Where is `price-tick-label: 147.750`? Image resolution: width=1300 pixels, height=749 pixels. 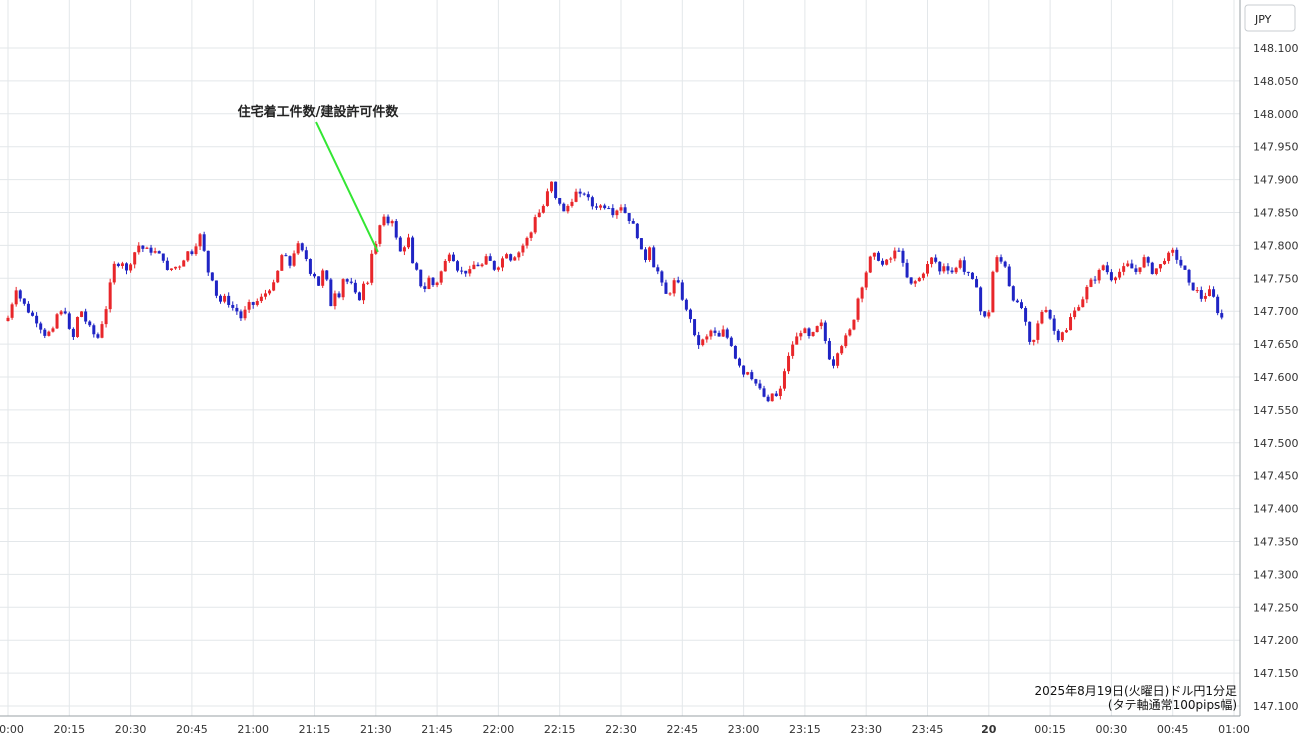 price-tick-label: 147.750 is located at coordinates (1276, 278).